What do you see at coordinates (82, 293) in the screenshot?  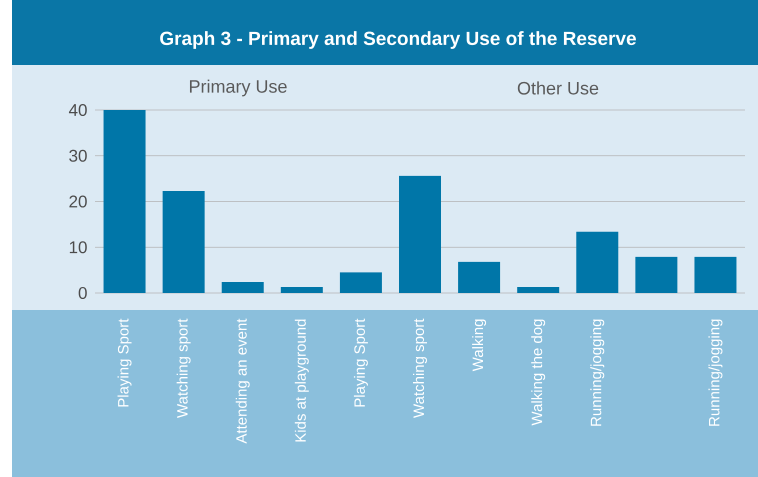 I see `y-tick-label: 0` at bounding box center [82, 293].